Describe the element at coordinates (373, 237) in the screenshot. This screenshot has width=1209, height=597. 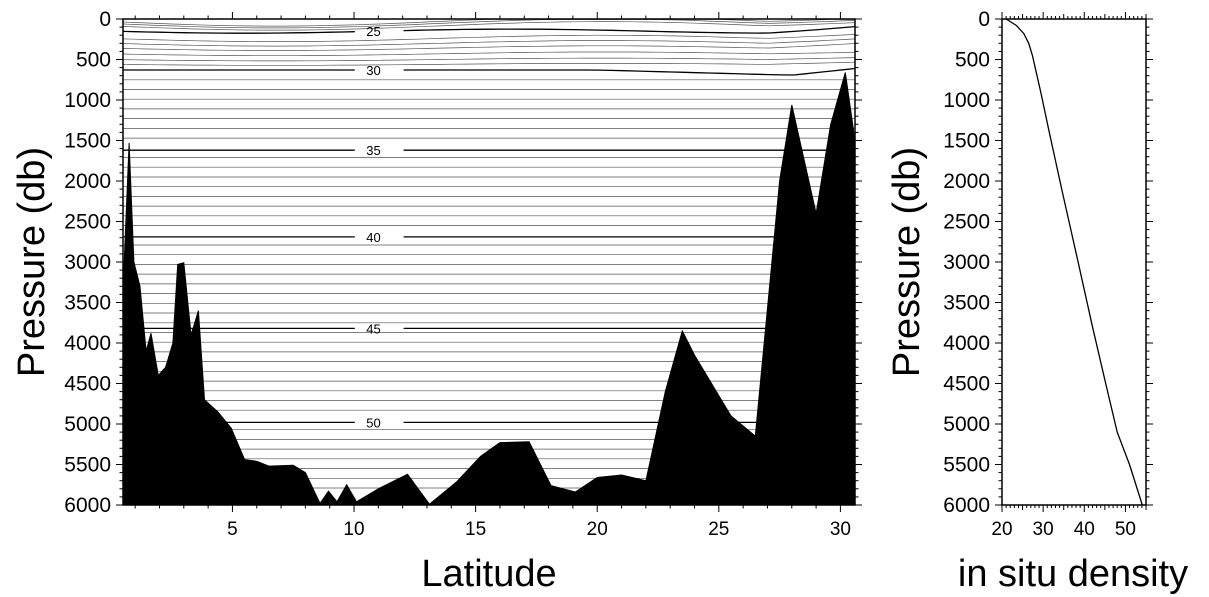
I see `contour-label-40: 40` at that location.